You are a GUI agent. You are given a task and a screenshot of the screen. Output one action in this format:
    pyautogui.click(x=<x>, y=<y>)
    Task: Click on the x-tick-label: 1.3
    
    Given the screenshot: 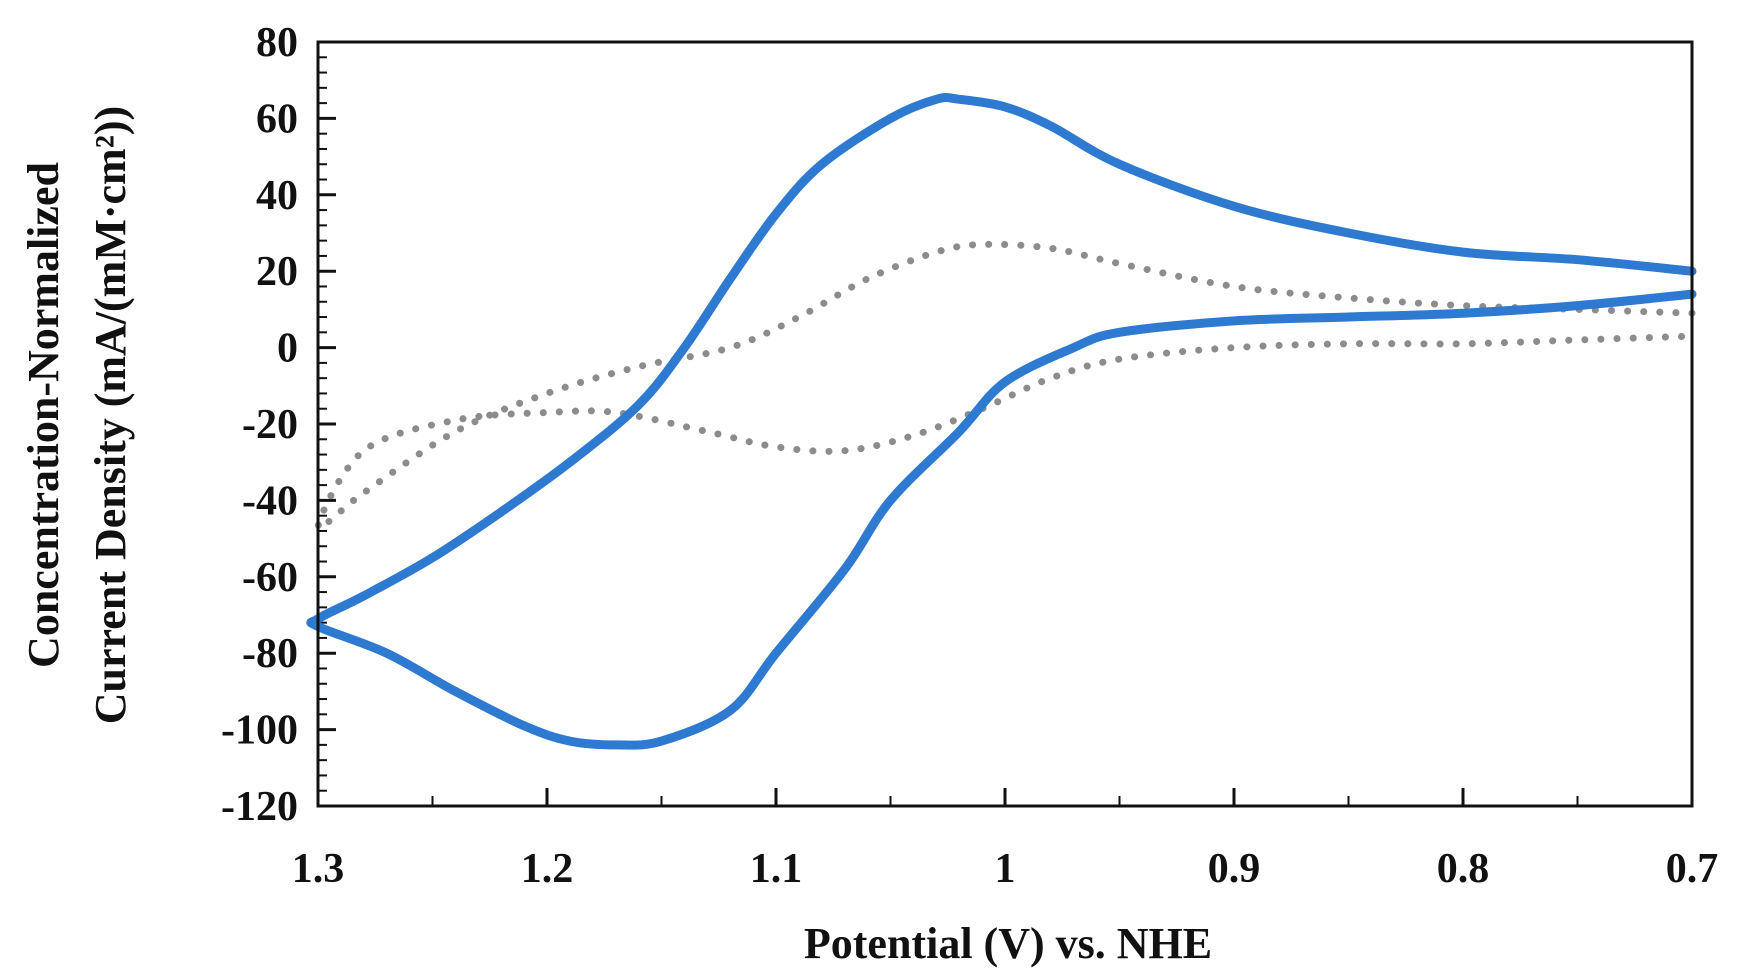 What is the action you would take?
    pyautogui.click(x=318, y=869)
    